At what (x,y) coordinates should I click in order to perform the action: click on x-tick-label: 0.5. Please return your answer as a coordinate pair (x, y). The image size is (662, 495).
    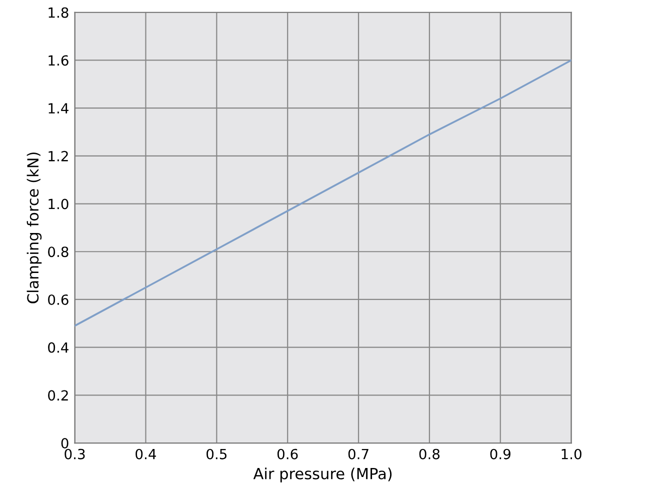
    Looking at the image, I should click on (216, 454).